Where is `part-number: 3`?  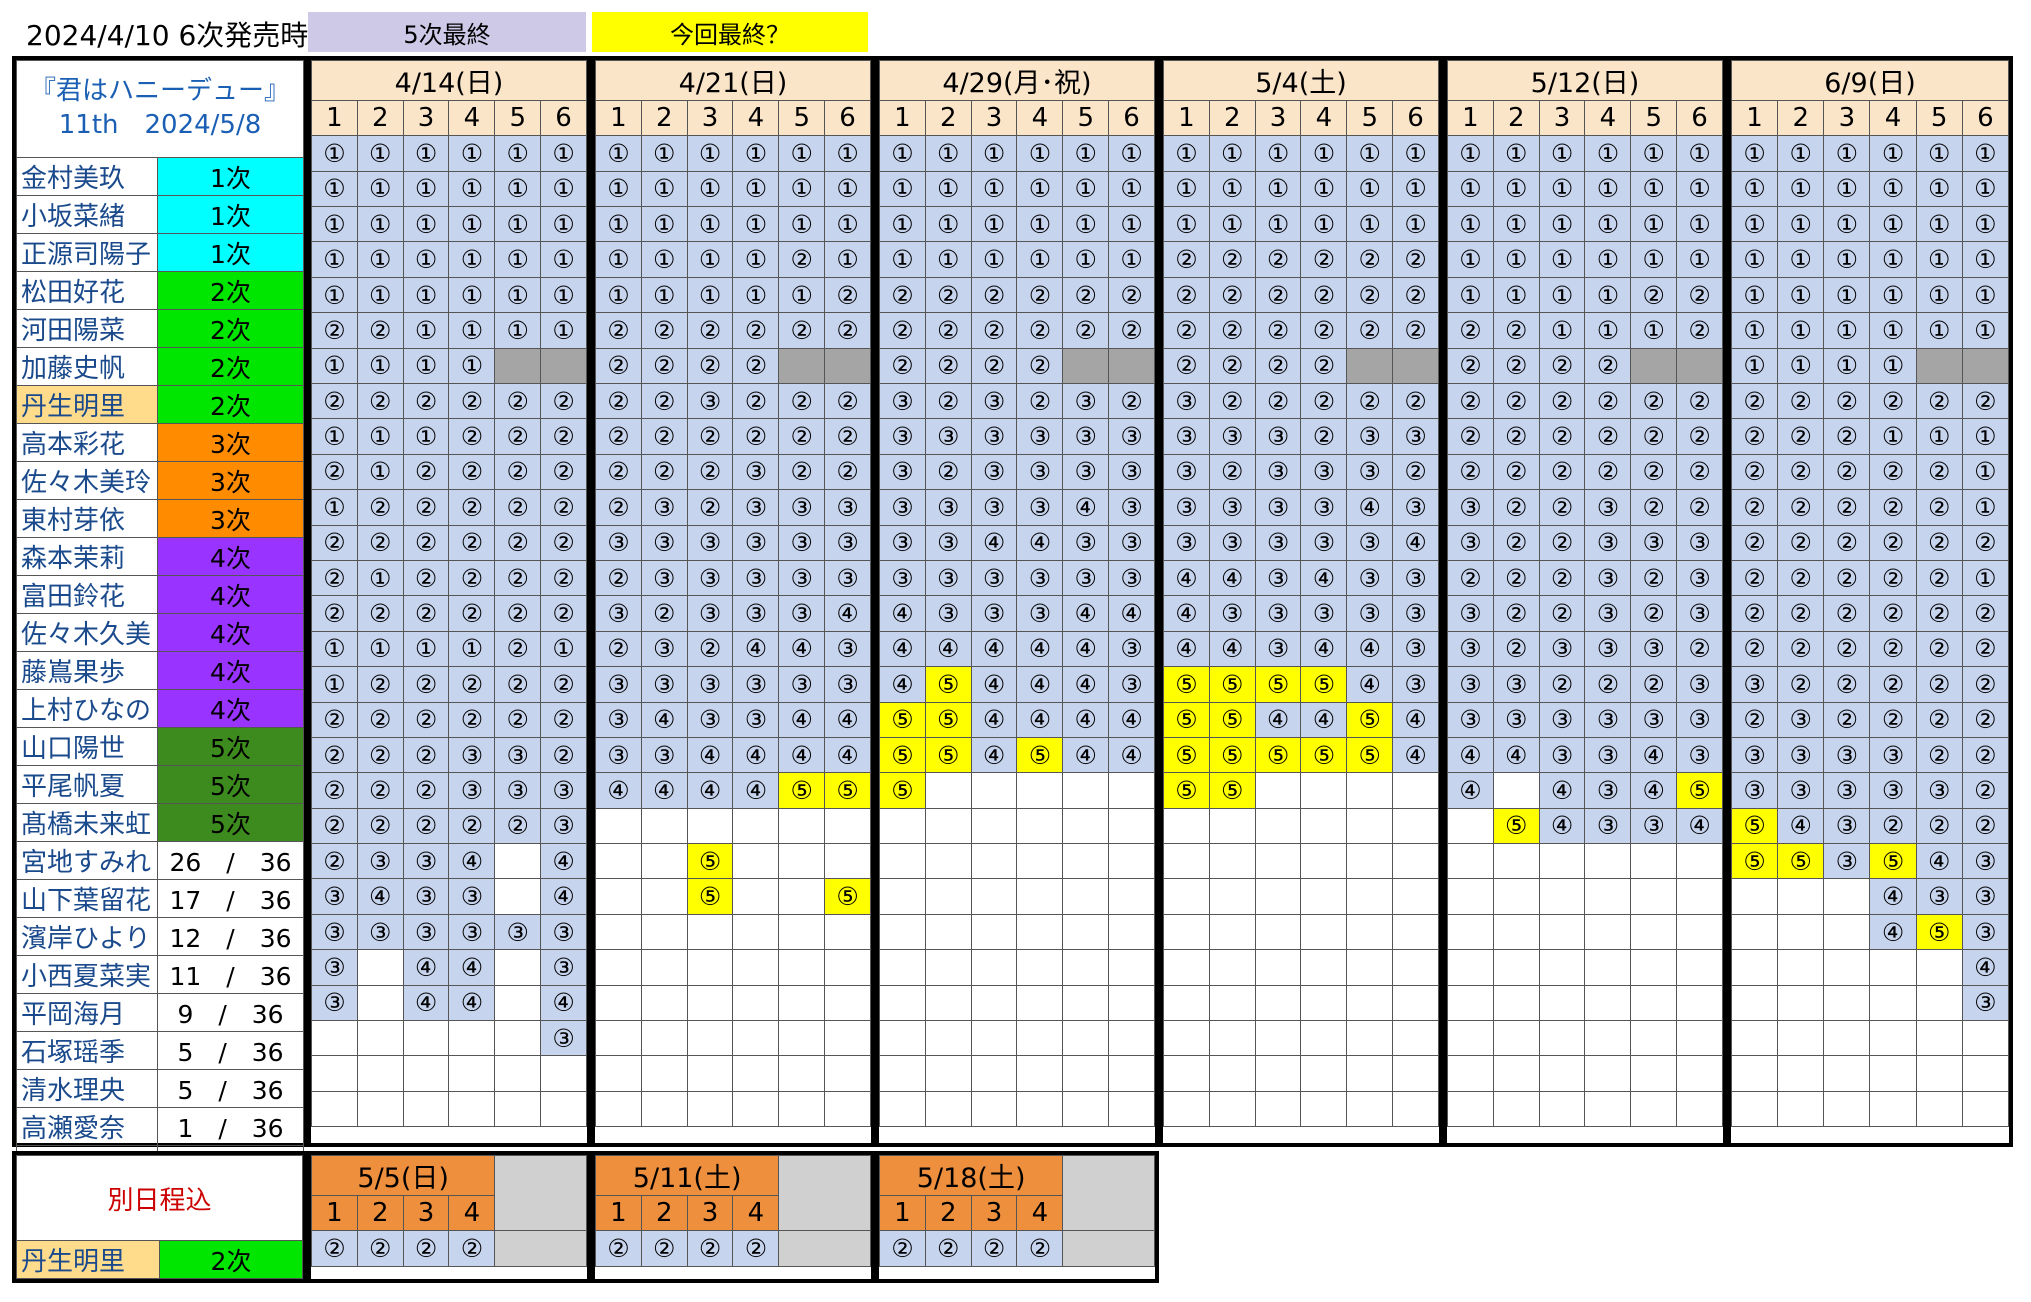
part-number: 3 is located at coordinates (994, 1213).